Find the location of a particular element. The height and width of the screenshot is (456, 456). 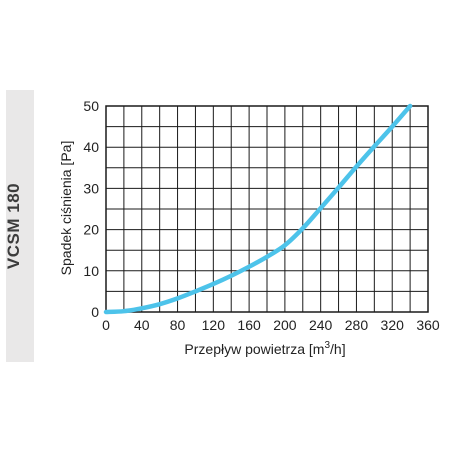

y-axis-title: Spadek ciśnienia [Pa] is located at coordinates (66, 208).